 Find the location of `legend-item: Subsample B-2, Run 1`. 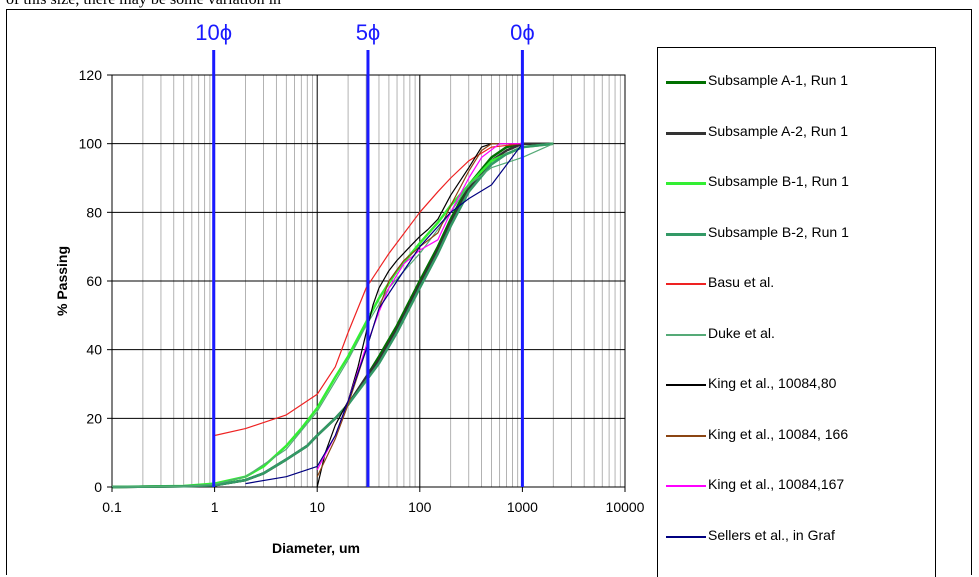

legend-item: Subsample B-2, Run 1 is located at coordinates (801, 234).